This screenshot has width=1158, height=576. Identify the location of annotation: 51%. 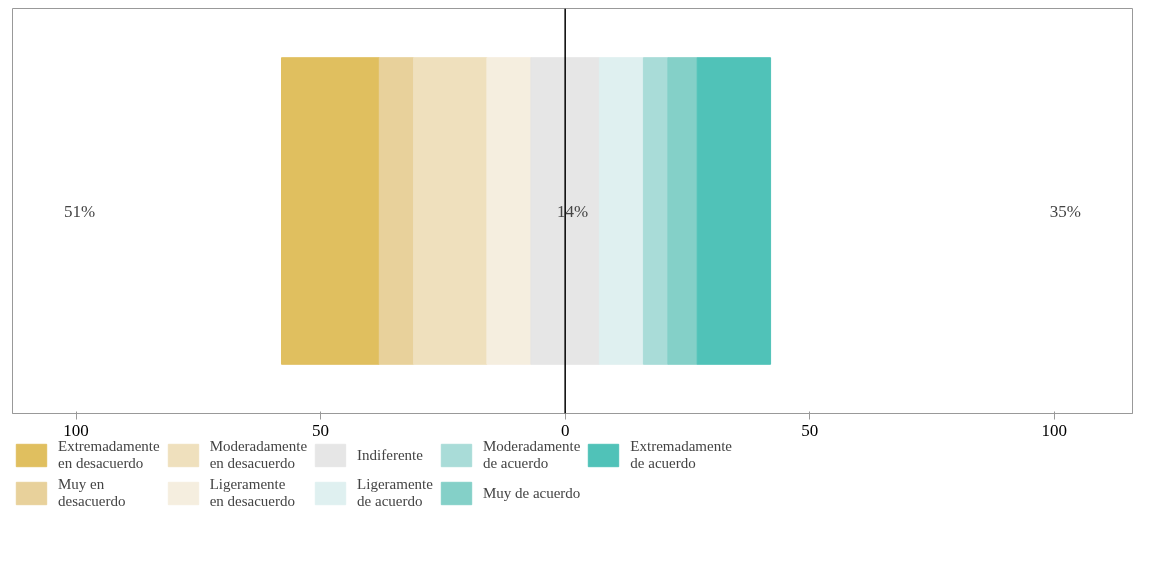
(80, 211).